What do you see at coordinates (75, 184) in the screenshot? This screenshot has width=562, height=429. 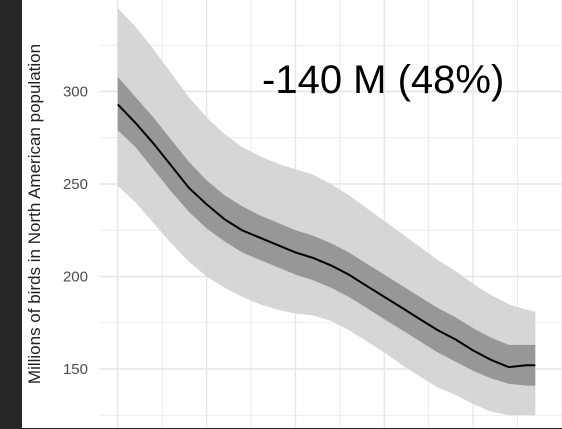 I see `y-tick-label: 250` at bounding box center [75, 184].